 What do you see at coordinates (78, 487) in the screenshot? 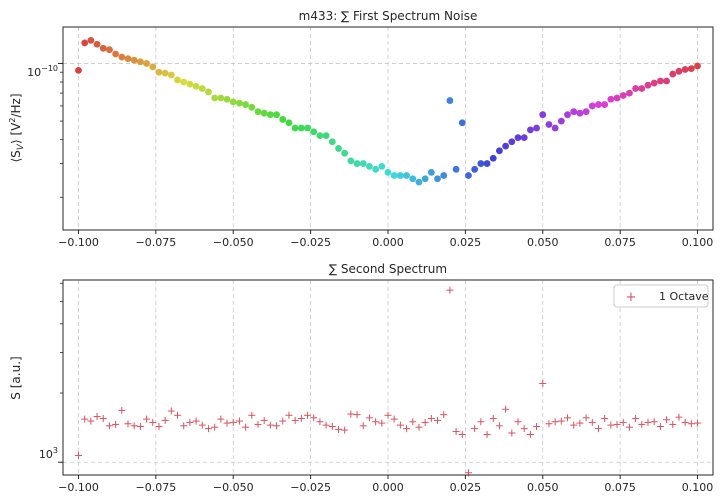
I see `x-tick-label: −0.100` at bounding box center [78, 487].